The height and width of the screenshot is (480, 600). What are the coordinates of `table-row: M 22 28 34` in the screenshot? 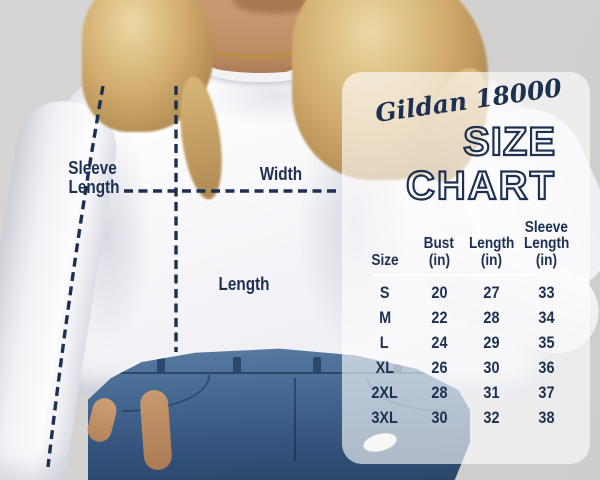 It's located at (466, 317).